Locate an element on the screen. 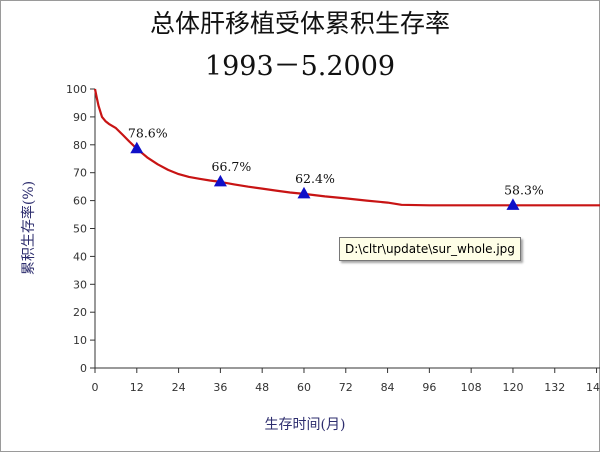 This screenshot has height=452, width=600. data-label-1: 66.7% is located at coordinates (232, 166).